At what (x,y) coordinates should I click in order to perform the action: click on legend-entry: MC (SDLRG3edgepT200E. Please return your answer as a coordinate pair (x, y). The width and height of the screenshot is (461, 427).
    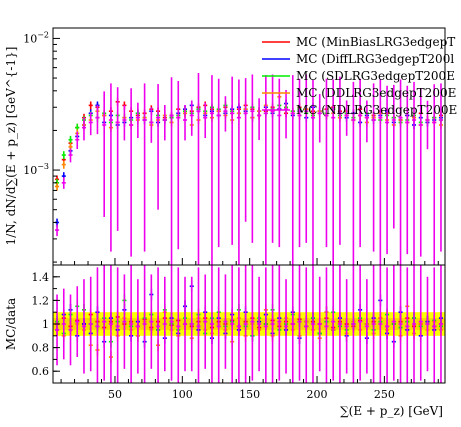
    Looking at the image, I should click on (358, 76).